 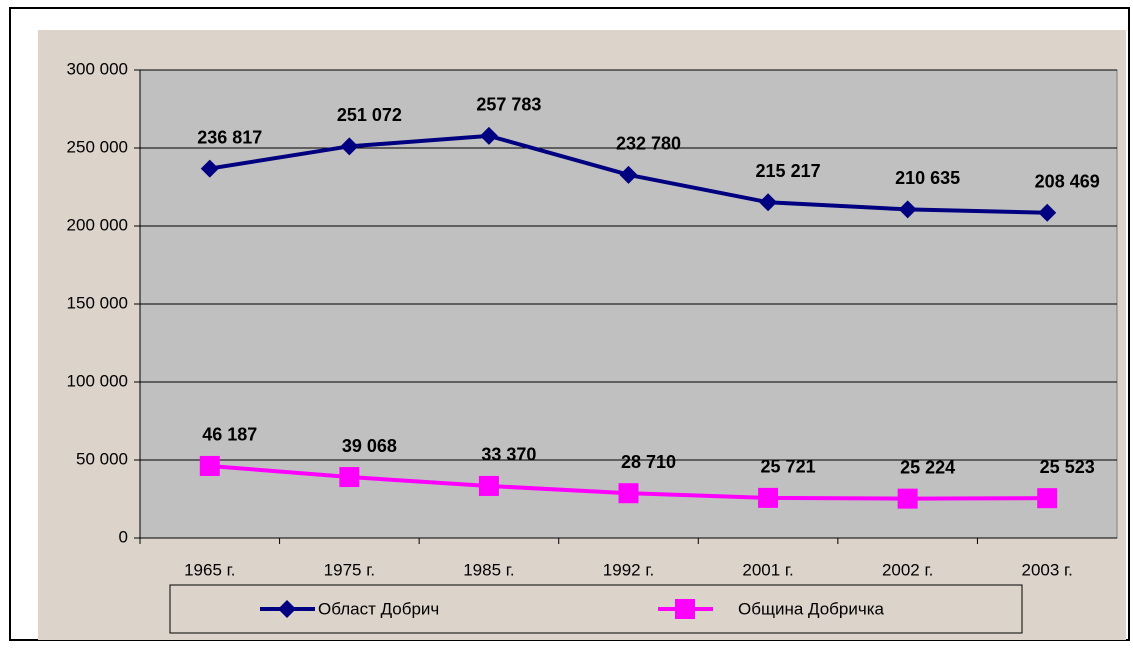 What do you see at coordinates (349, 569) in the screenshot?
I see `x-tick-label: 1975 г.` at bounding box center [349, 569].